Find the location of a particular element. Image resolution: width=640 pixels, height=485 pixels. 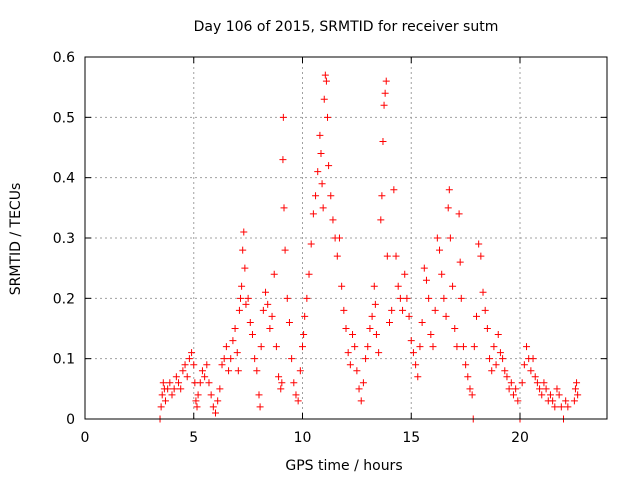

y-tick-label: 0.1 is located at coordinates (64, 360).